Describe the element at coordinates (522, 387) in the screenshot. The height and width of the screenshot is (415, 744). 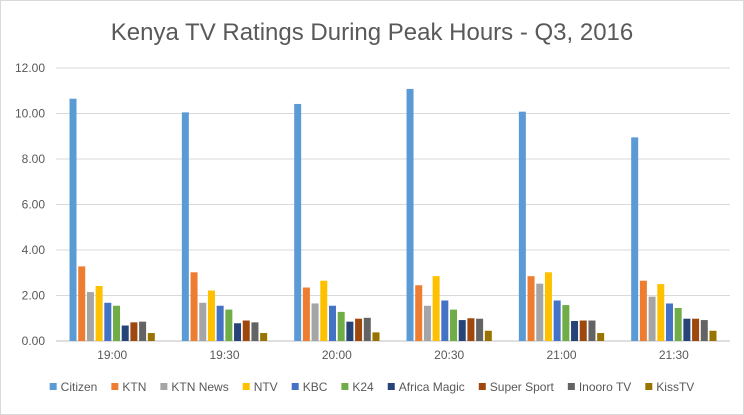
I see `legend-label: Super Sport` at that location.